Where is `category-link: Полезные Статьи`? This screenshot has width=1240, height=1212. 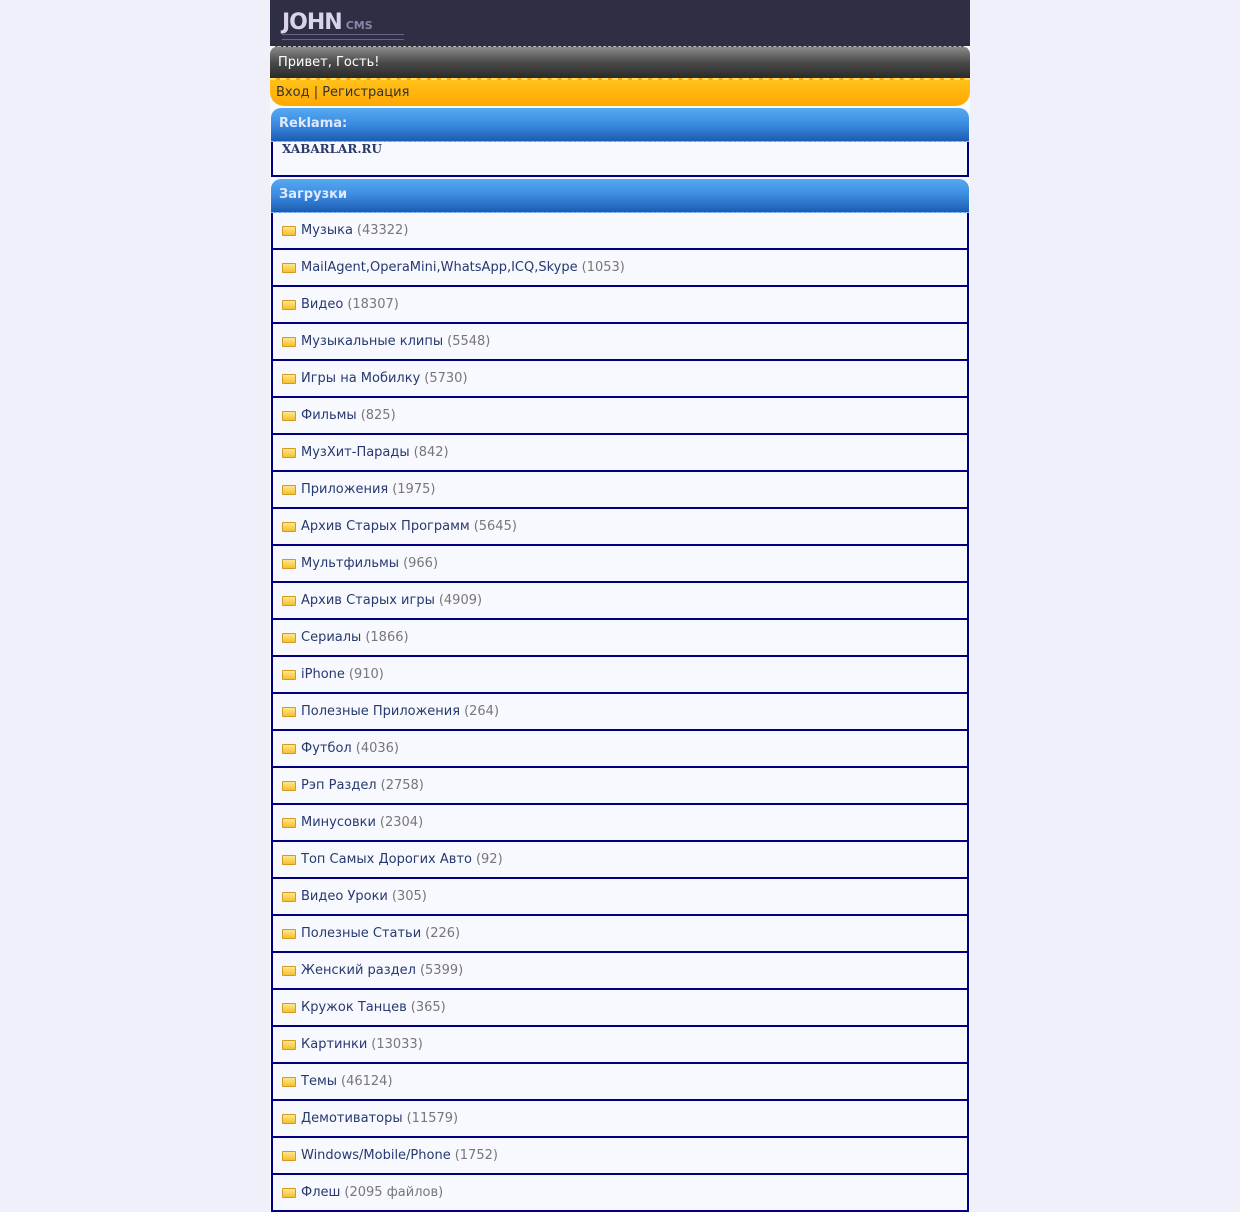
category-link: Полезные Статьи is located at coordinates (361, 933).